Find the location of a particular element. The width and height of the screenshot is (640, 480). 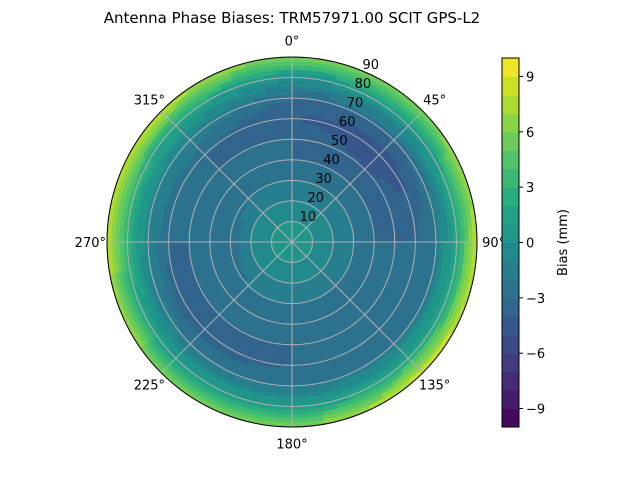

radial-tick-label: 80 is located at coordinates (363, 84).